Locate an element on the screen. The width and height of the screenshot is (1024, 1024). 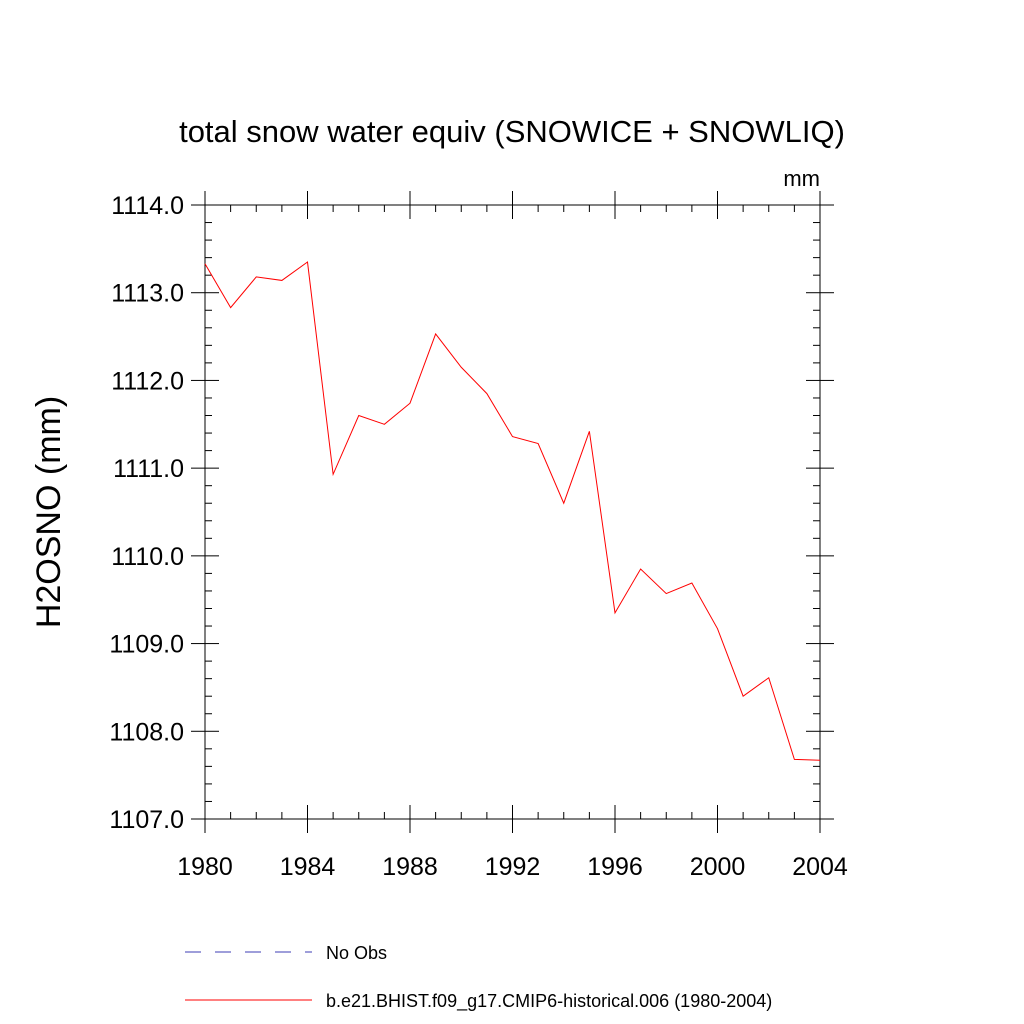
x-tick-label: 1984 is located at coordinates (308, 867).